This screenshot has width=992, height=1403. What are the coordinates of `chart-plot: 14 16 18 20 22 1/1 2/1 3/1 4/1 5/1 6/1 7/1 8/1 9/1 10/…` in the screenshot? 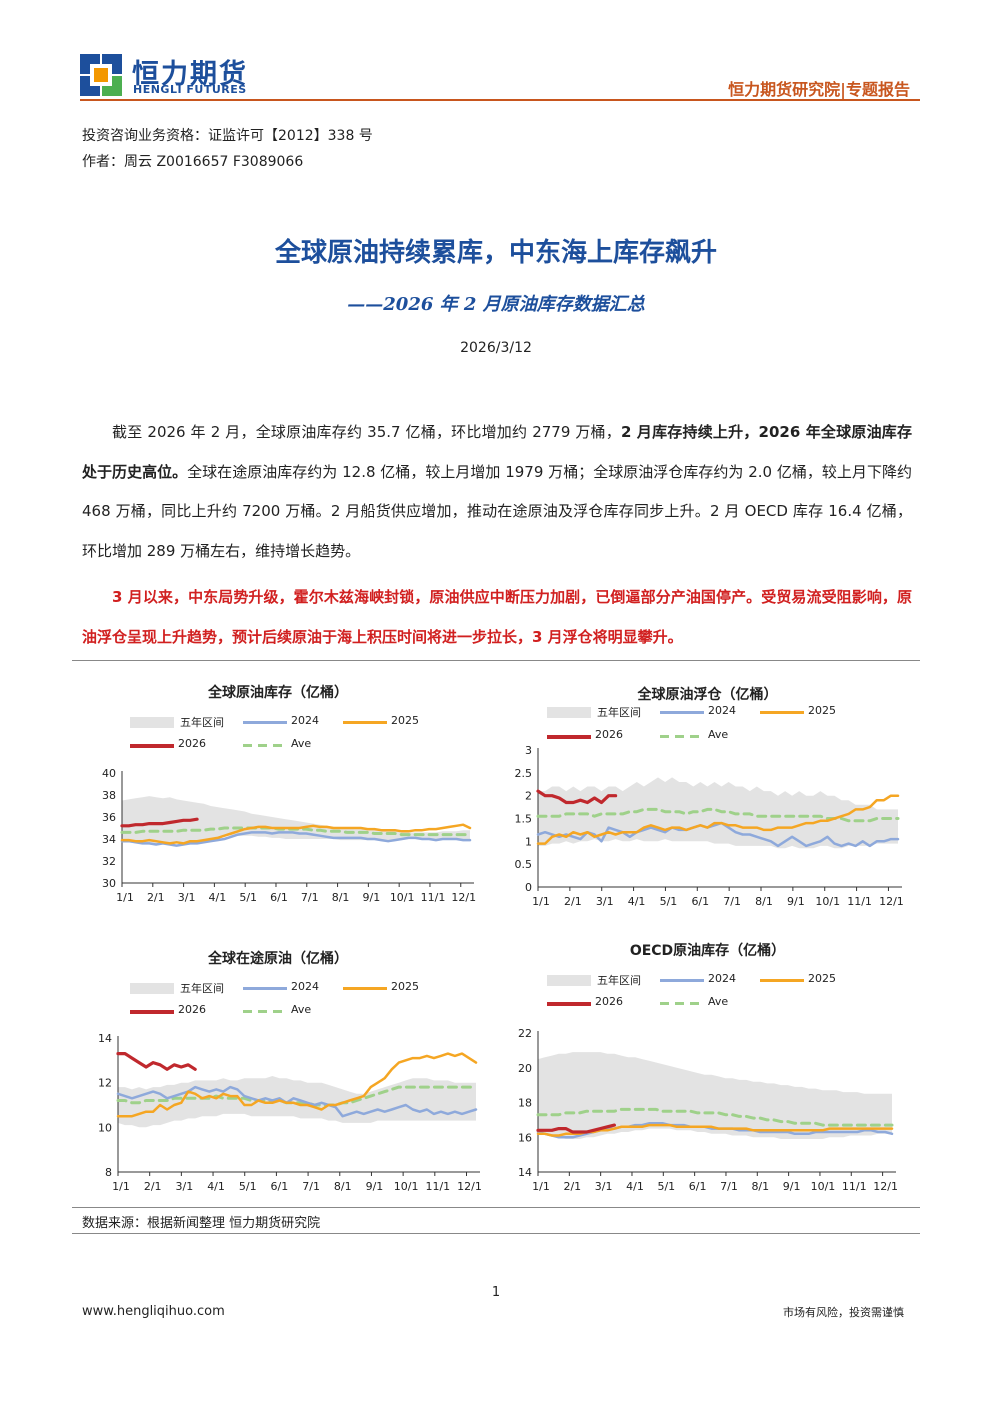 It's located at (708, 1110).